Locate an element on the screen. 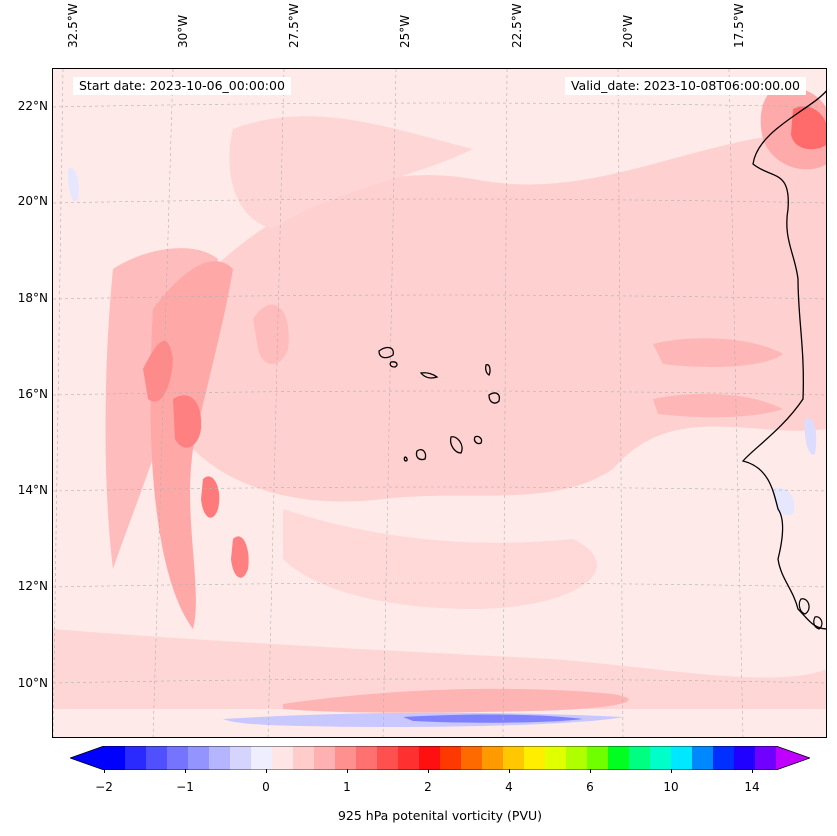 The image size is (837, 836). colorbar-swatches is located at coordinates (440, 758).